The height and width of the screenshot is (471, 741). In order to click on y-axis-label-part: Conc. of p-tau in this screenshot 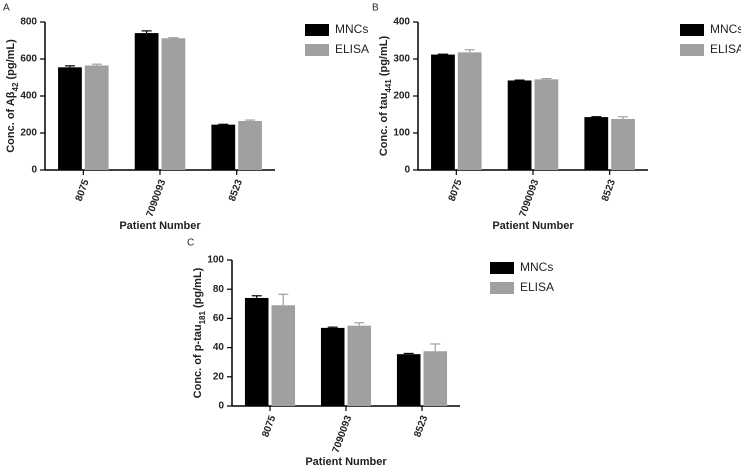, I will do `click(198, 361)`.